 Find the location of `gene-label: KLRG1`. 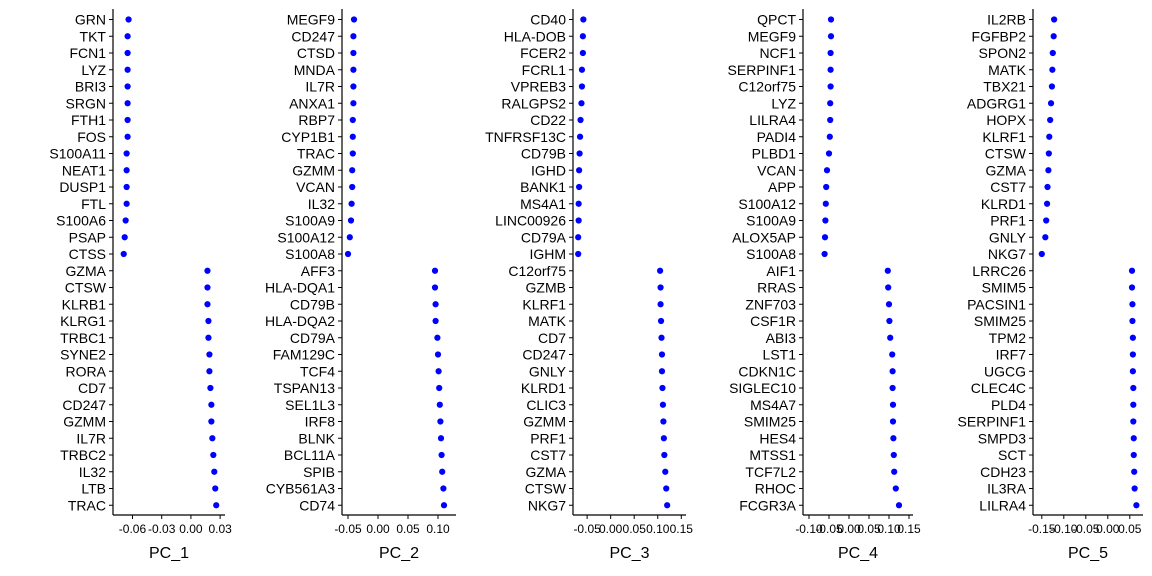

gene-label: KLRG1 is located at coordinates (83, 321).